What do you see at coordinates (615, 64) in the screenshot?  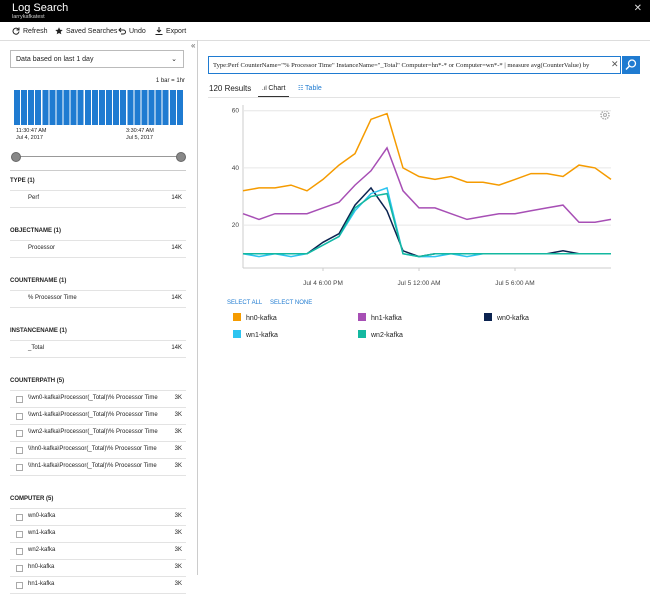 I see `clear-query: ✕` at bounding box center [615, 64].